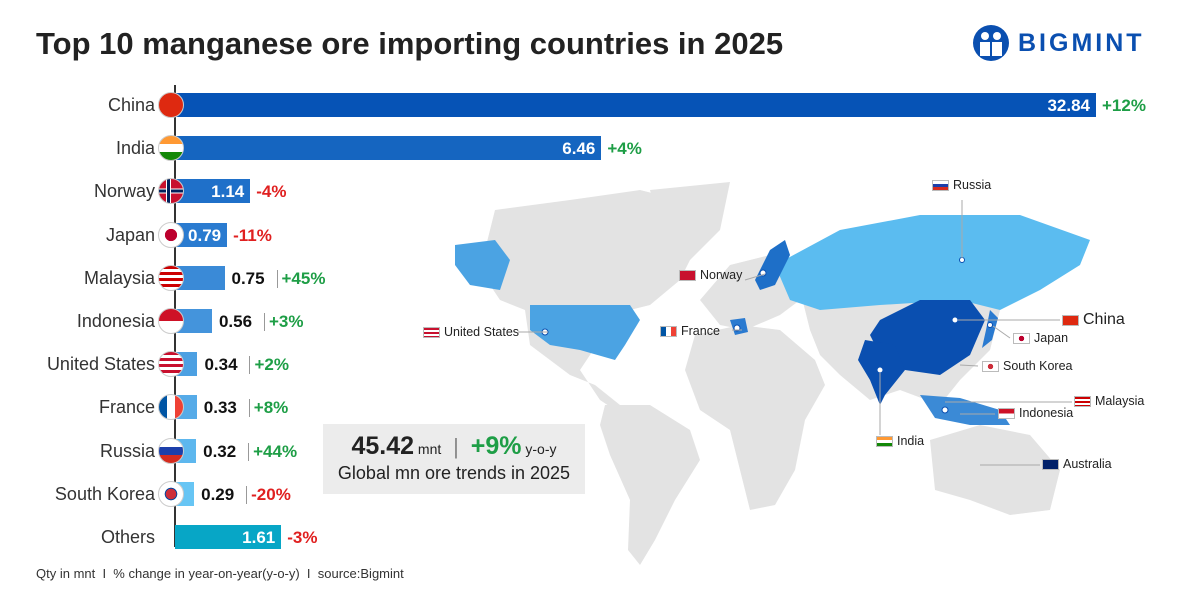 The width and height of the screenshot is (1200, 600). Describe the element at coordinates (772, 265) in the screenshot. I see `map-norway` at that location.